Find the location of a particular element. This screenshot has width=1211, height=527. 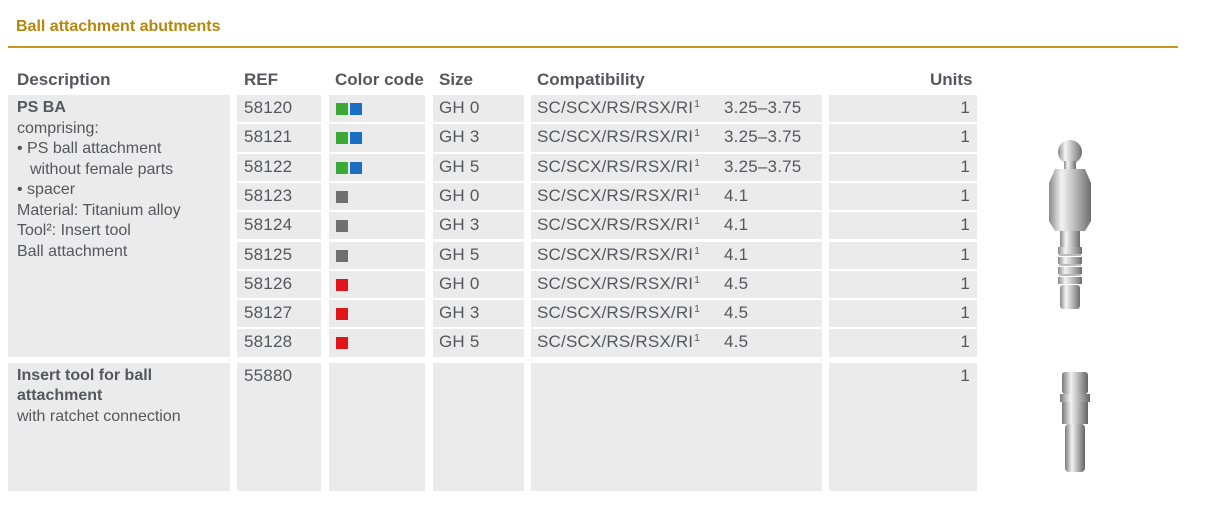

ref-value: 58123 is located at coordinates (268, 195).